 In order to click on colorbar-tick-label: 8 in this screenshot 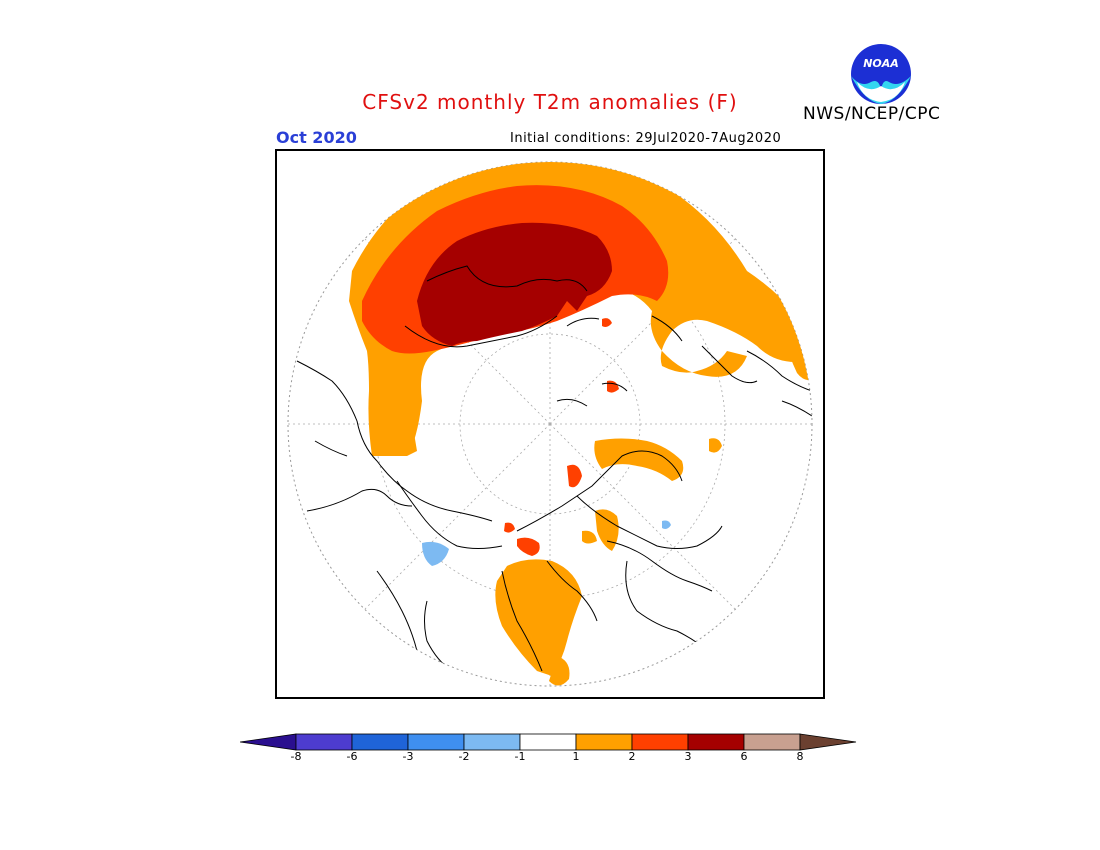, I will do `click(800, 756)`.